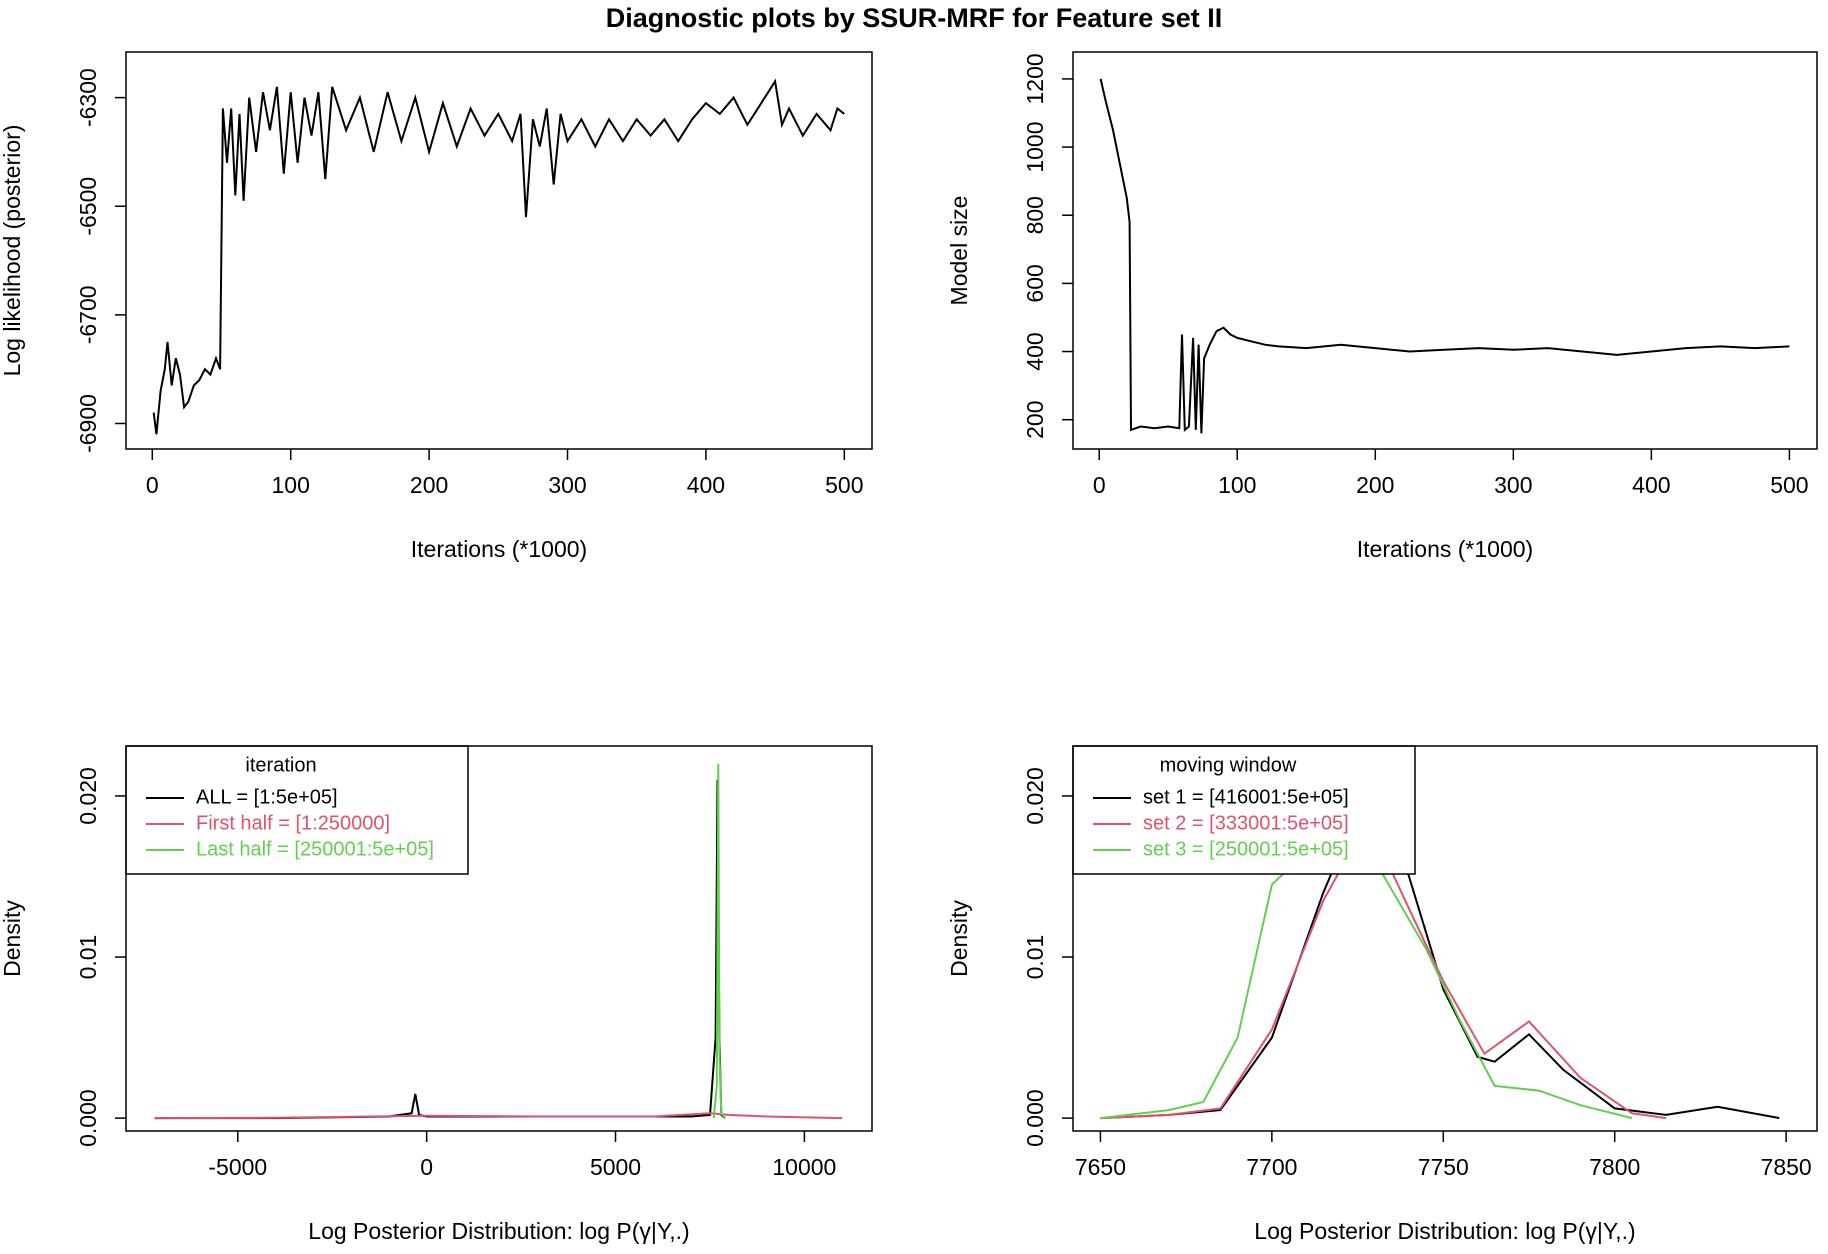 The width and height of the screenshot is (1828, 1254). Describe the element at coordinates (1035, 215) in the screenshot. I see `y-tick-label: 800` at that location.